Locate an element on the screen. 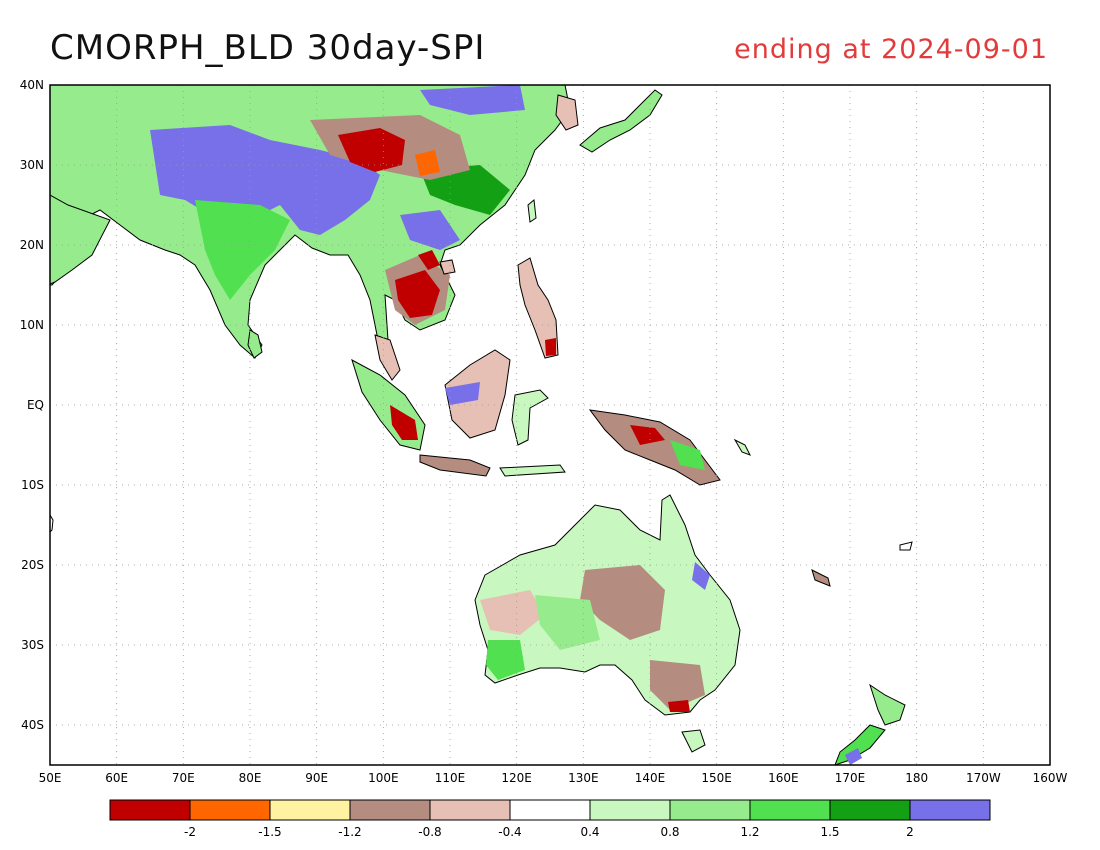  new-zealand-north is located at coordinates (887, 704).